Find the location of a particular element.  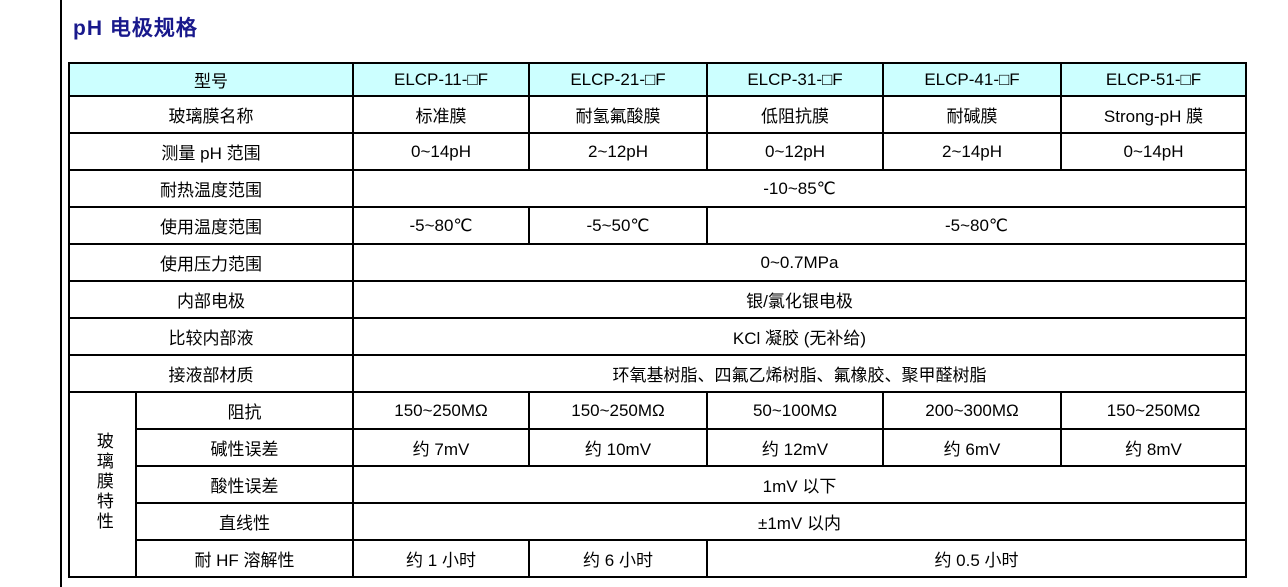

cell-value: 50~100MΩ is located at coordinates (795, 410).